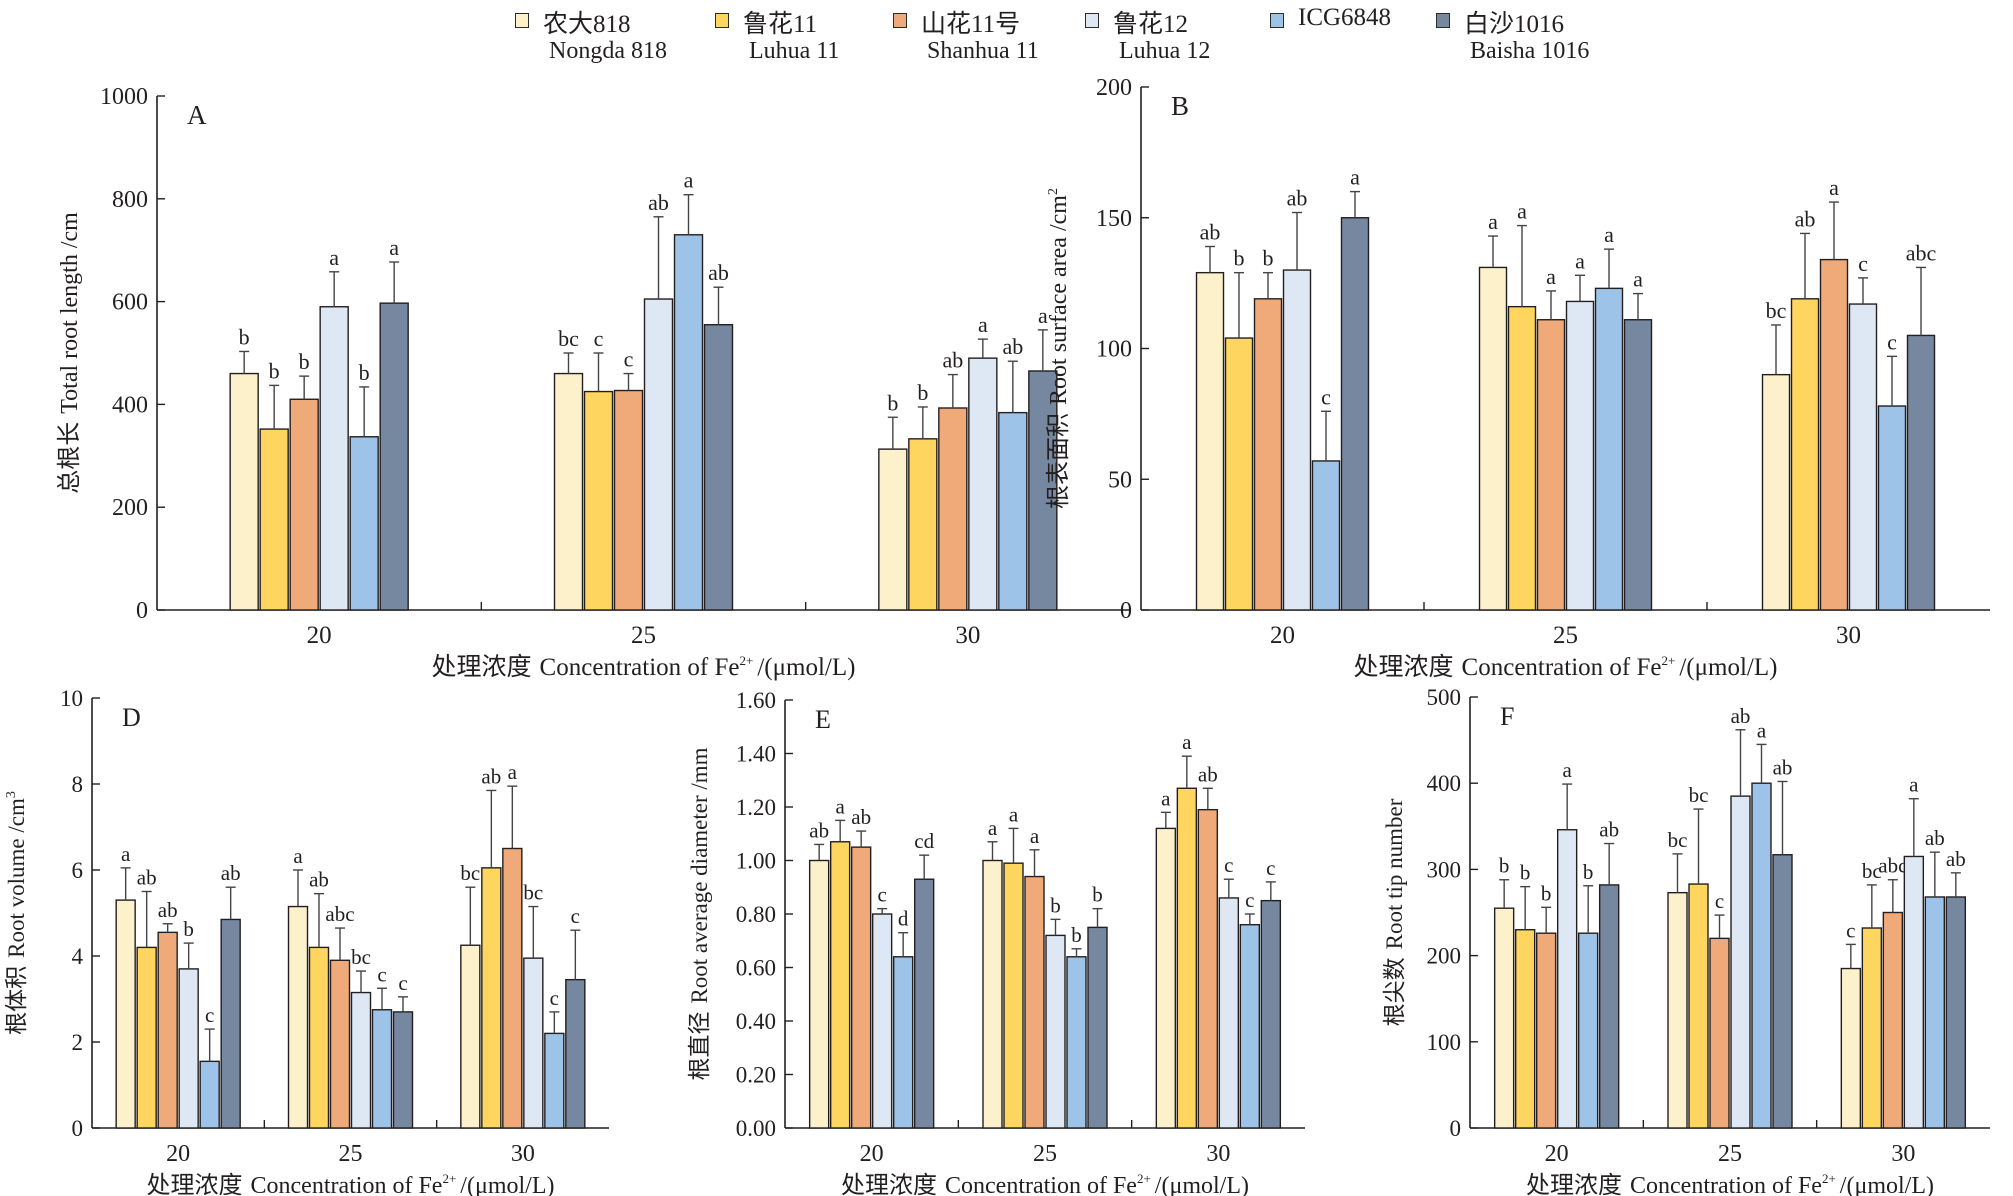 The height and width of the screenshot is (1196, 2013). What do you see at coordinates (1114, 219) in the screenshot?
I see `y-tick-label: 150` at bounding box center [1114, 219].